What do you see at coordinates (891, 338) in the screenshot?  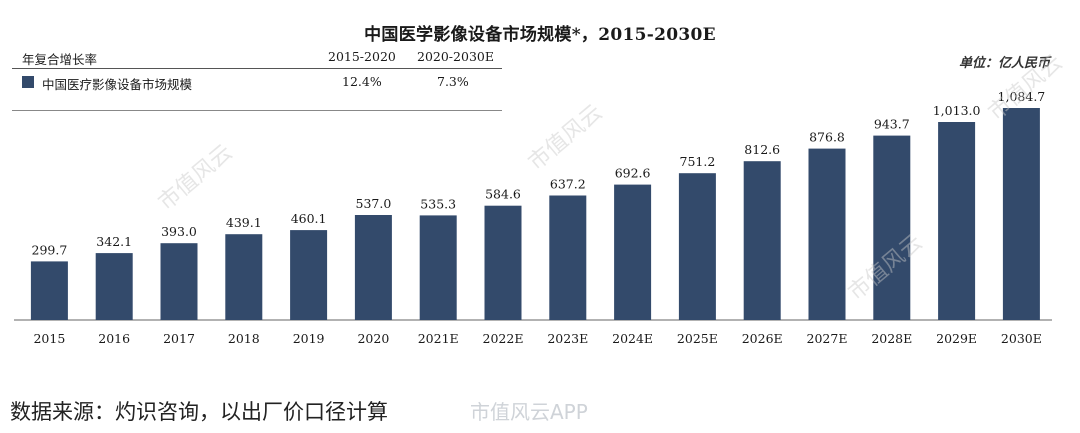 I see `x-tick-2028E: 2028E` at bounding box center [891, 338].